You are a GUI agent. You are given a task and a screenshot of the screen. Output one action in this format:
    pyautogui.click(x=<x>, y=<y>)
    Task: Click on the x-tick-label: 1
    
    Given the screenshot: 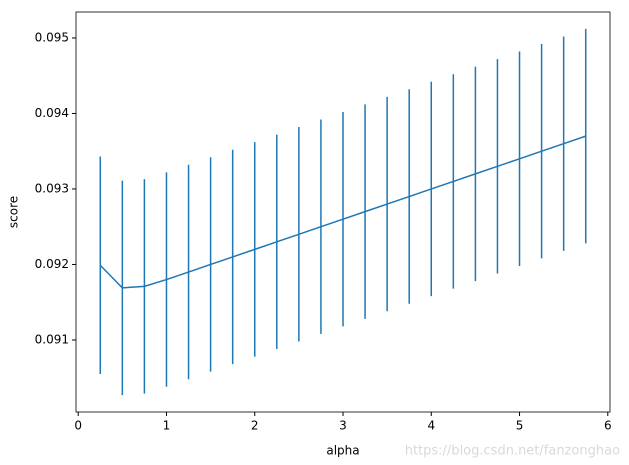 What is the action you would take?
    pyautogui.click(x=167, y=426)
    